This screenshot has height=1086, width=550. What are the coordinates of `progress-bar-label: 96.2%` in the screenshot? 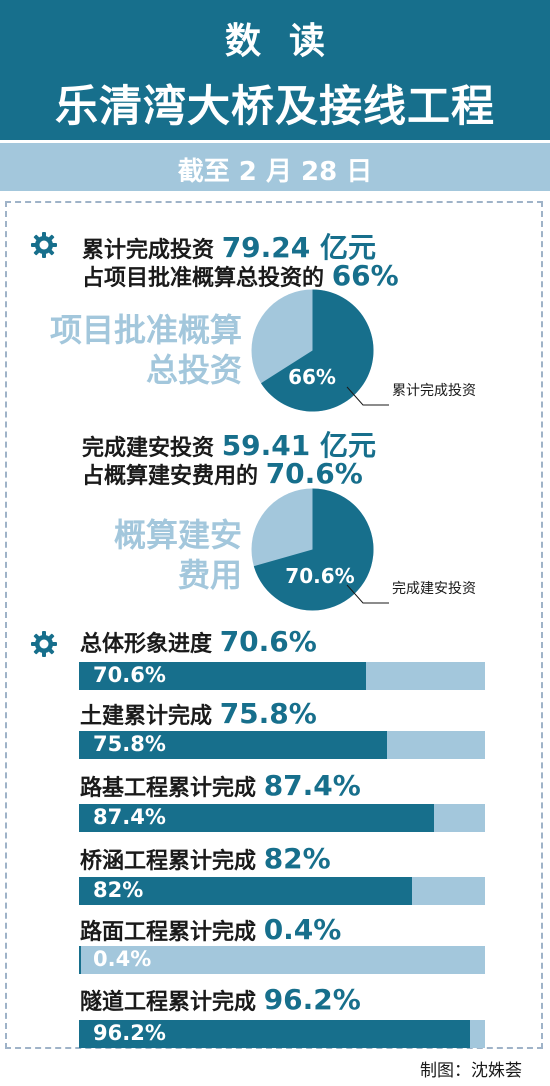 It's located at (129, 1033).